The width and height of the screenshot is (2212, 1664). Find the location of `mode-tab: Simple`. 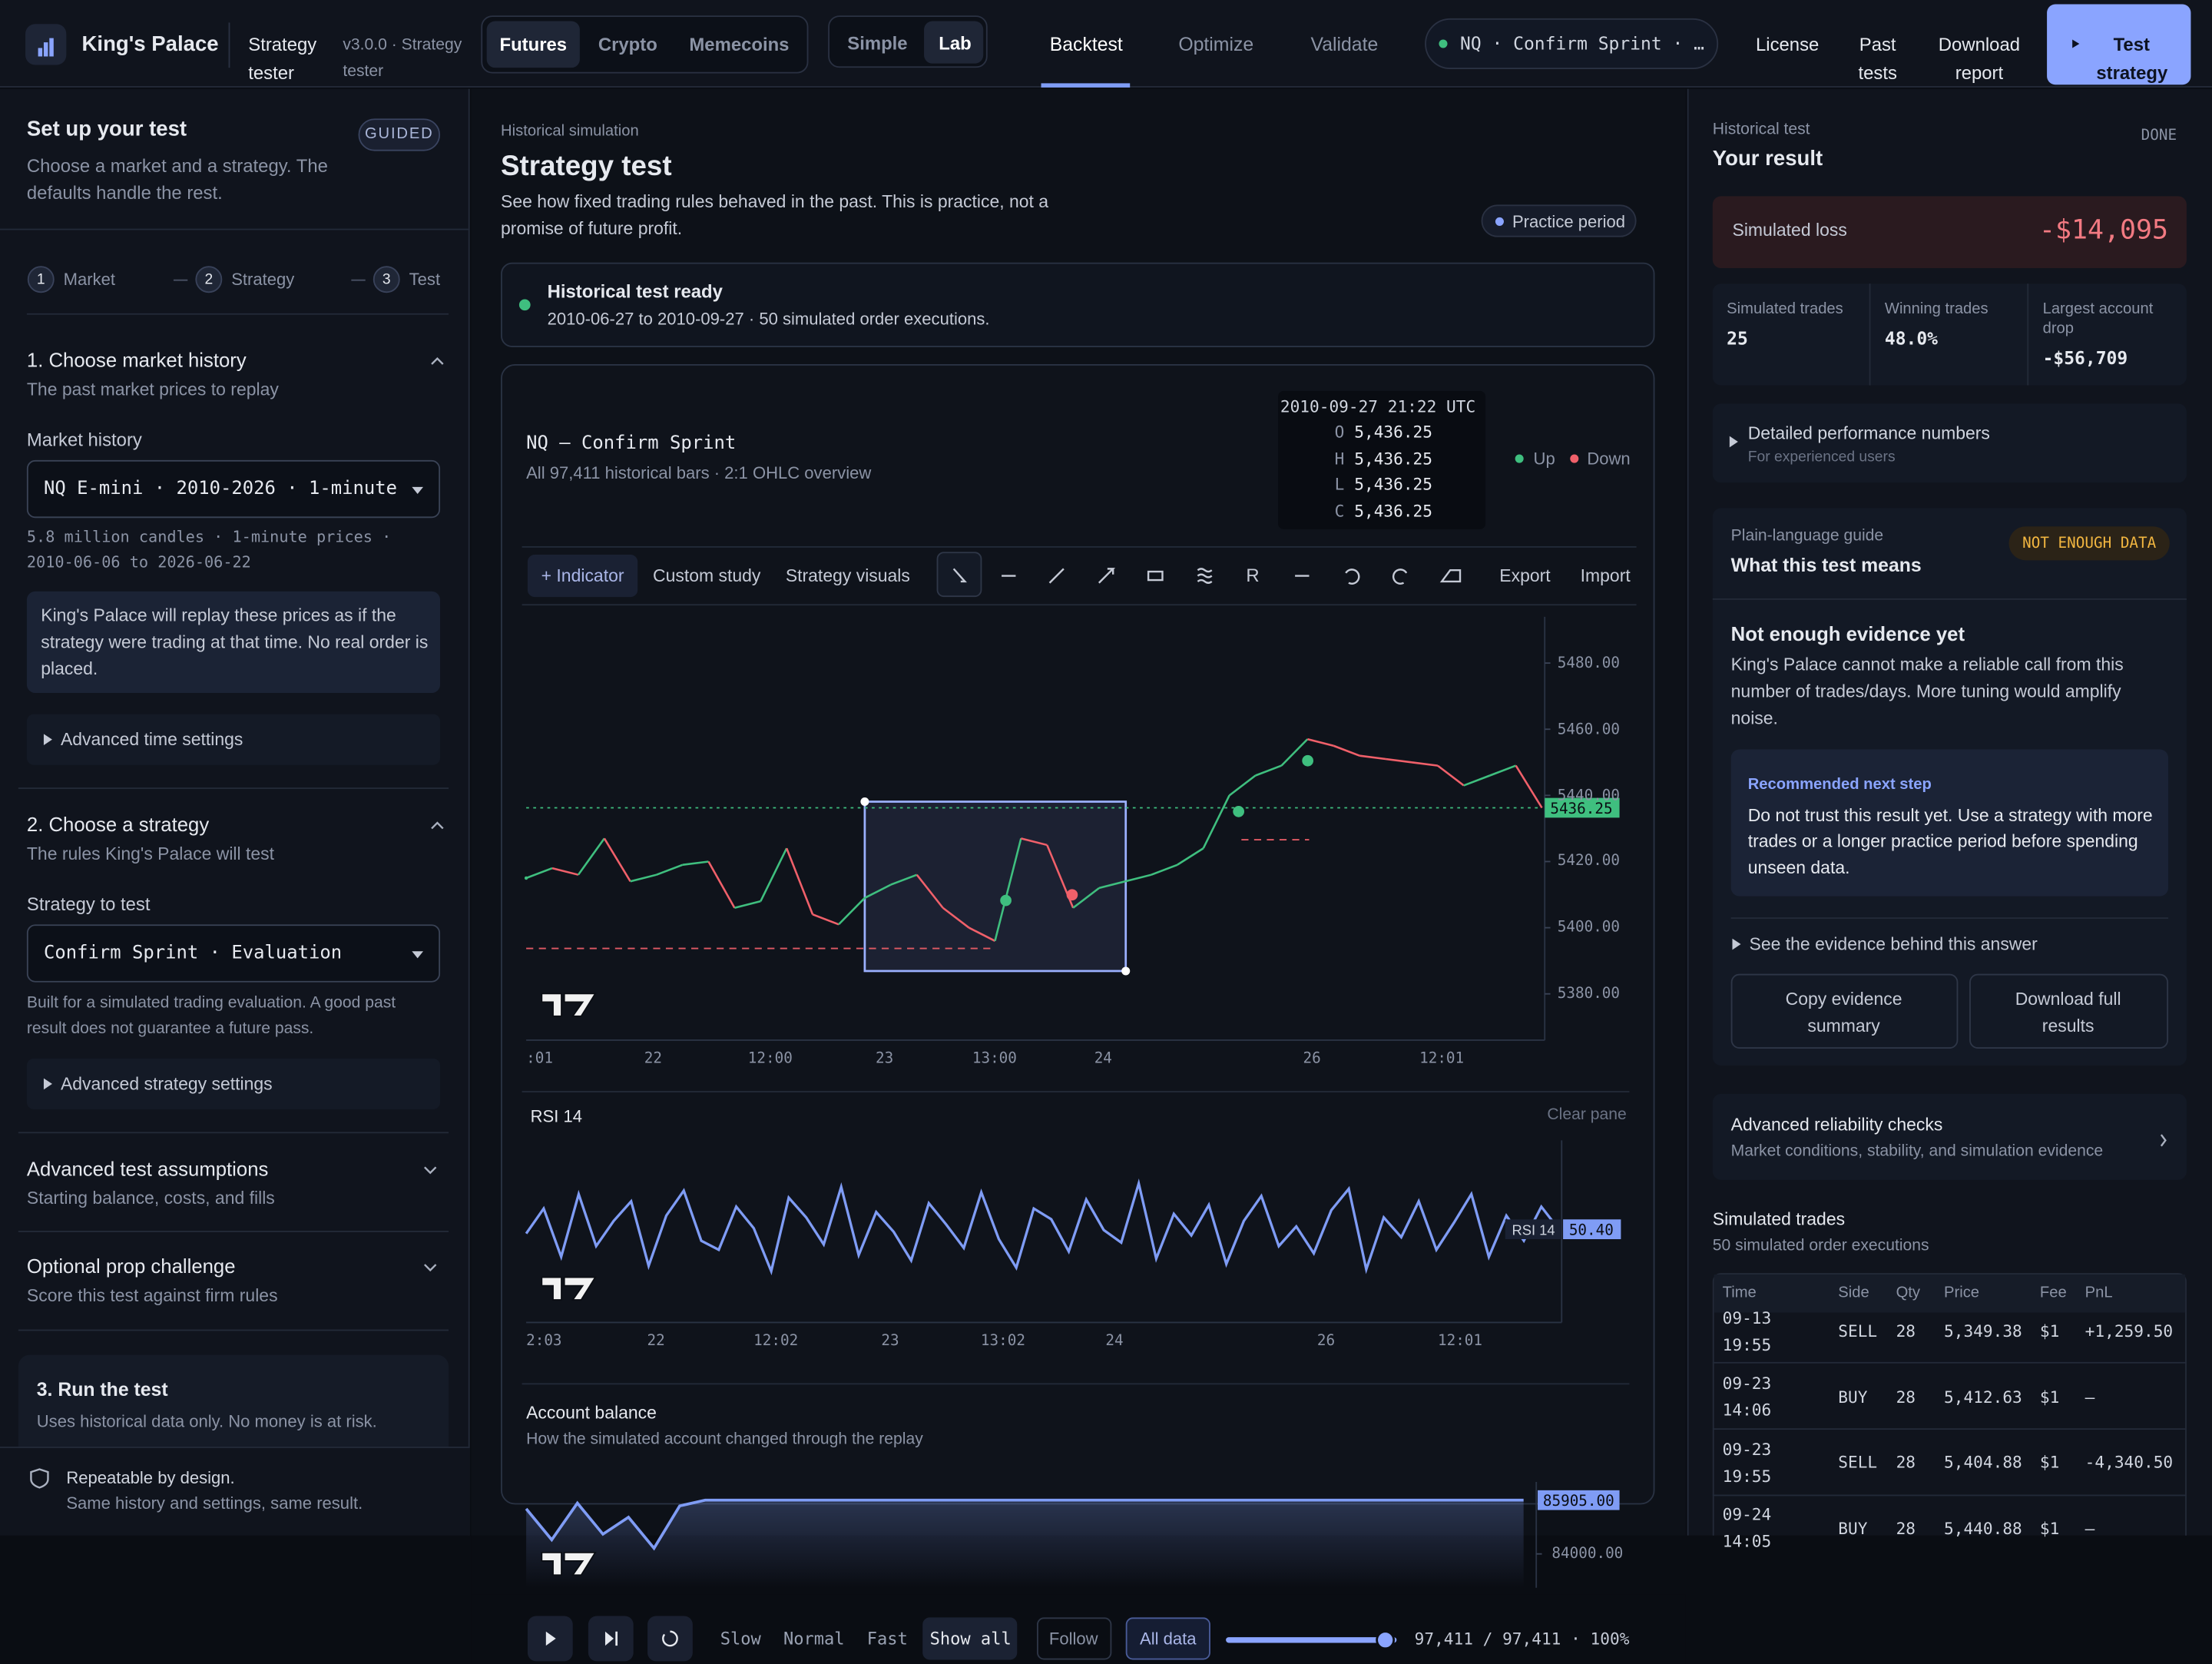

mode-tab: Simple is located at coordinates (878, 43).